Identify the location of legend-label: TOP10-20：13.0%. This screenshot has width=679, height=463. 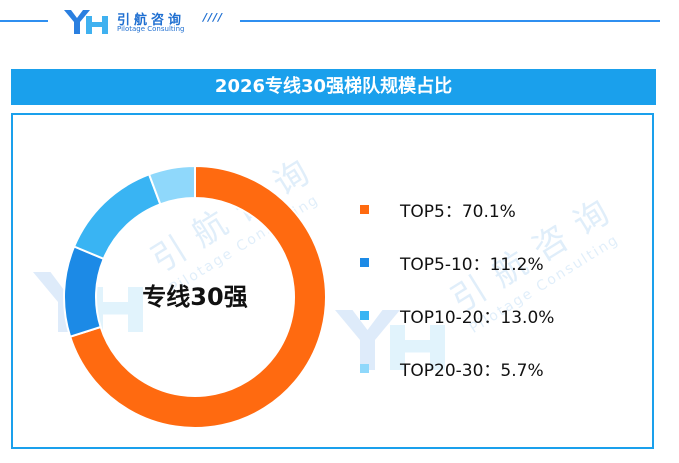
(477, 317).